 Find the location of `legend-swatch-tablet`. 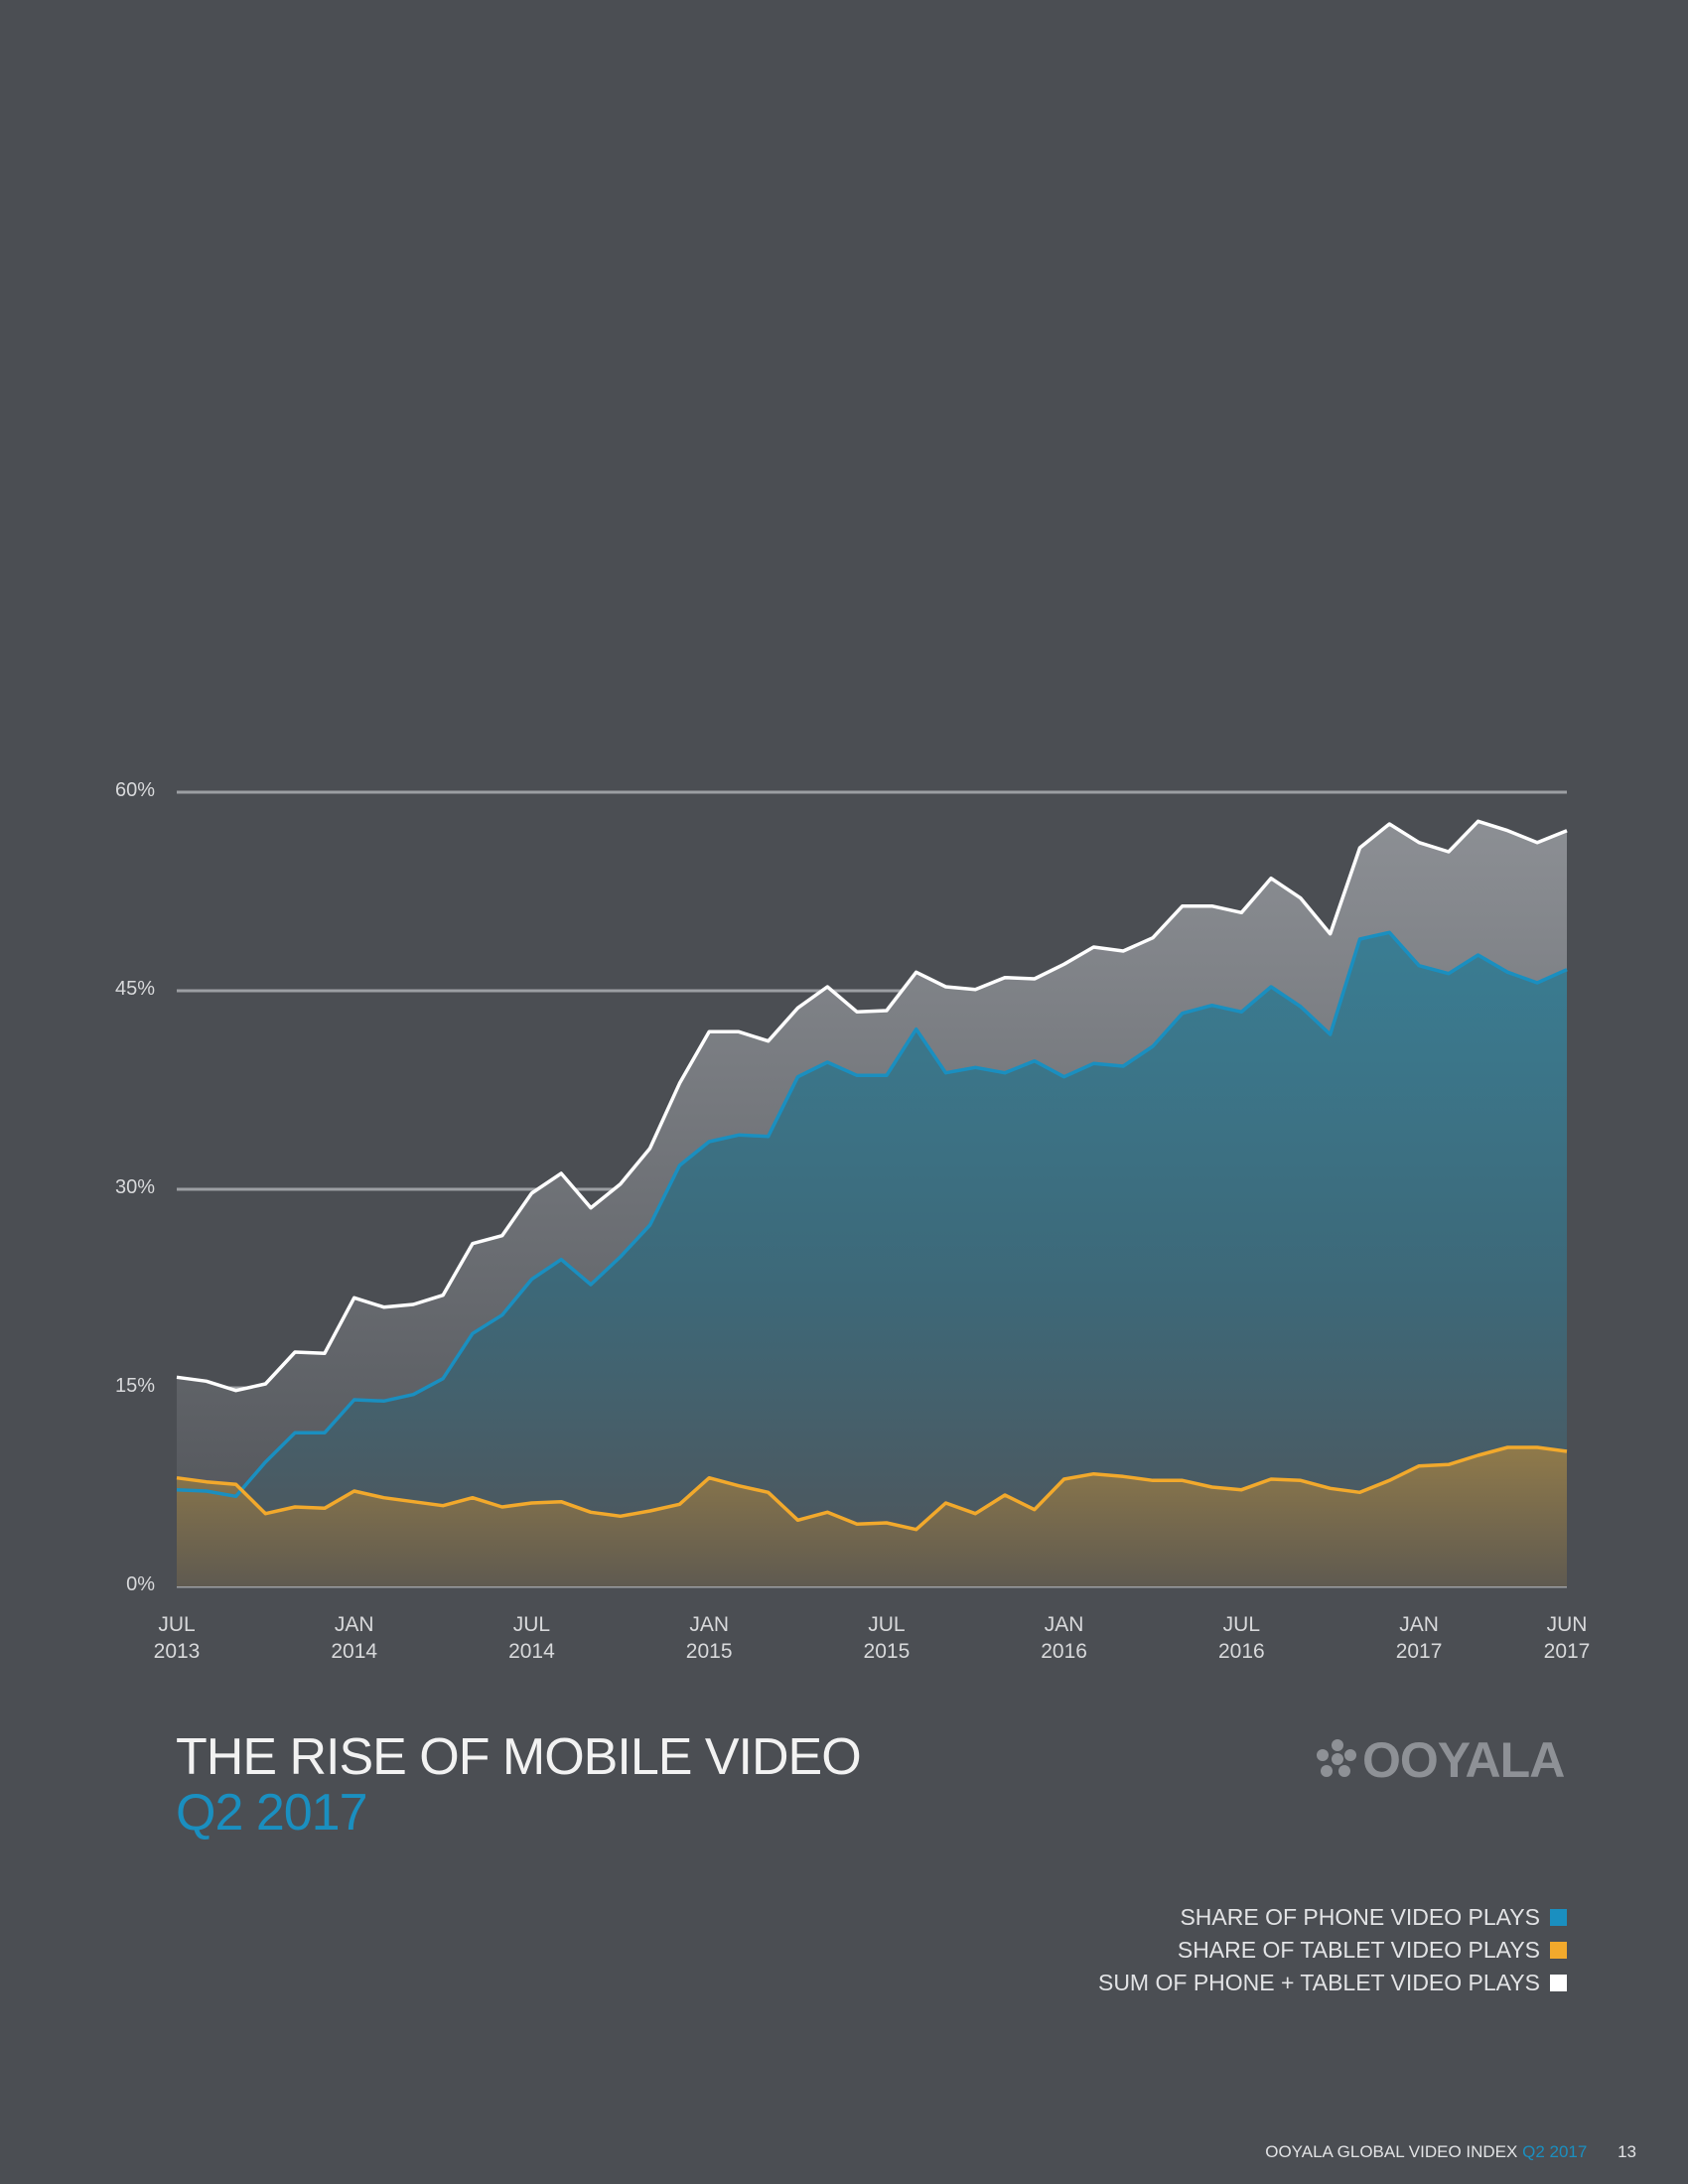

legend-swatch-tablet is located at coordinates (1558, 1950).